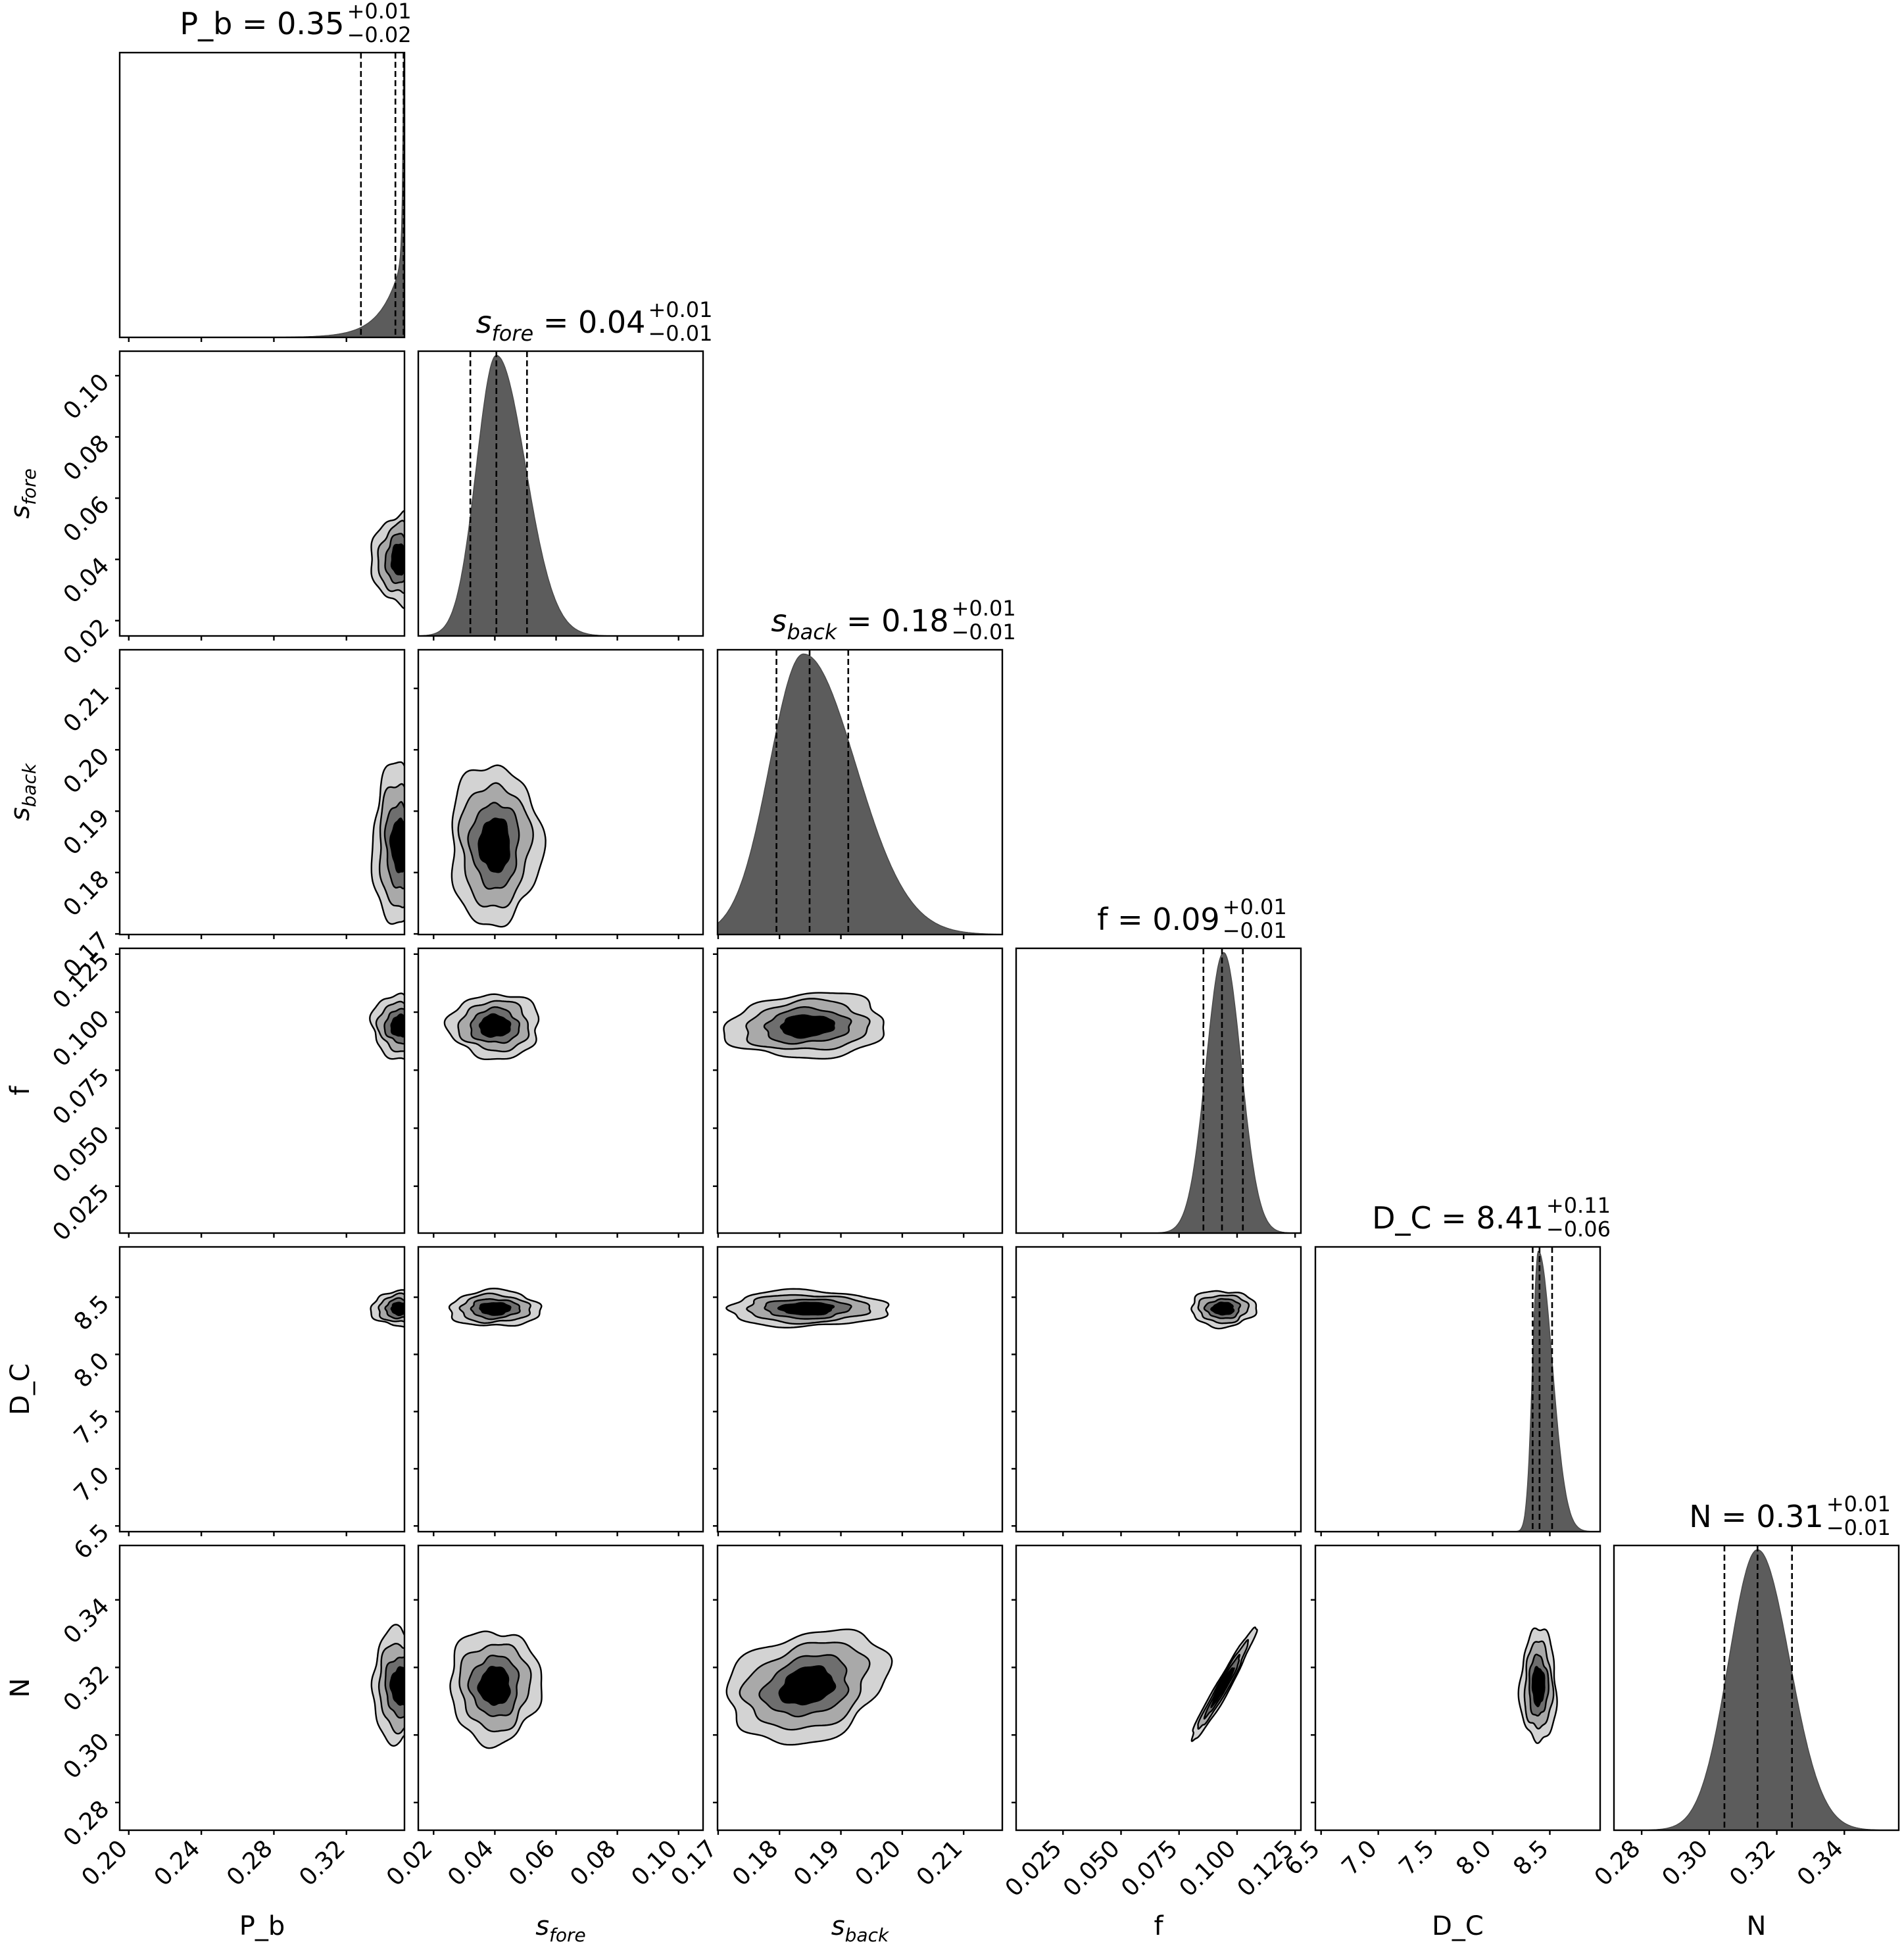  I want to click on y-tick-label: 0.30, so click(87, 1756).